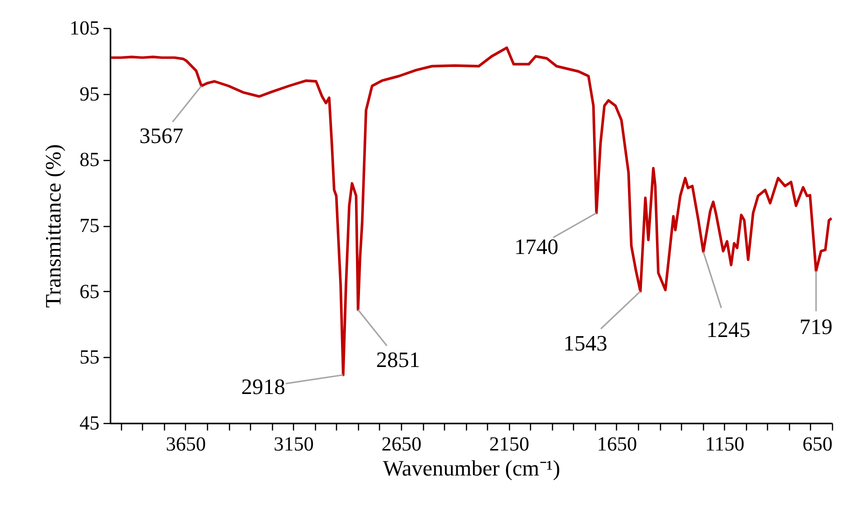  I want to click on annotation: 2851, so click(398, 359).